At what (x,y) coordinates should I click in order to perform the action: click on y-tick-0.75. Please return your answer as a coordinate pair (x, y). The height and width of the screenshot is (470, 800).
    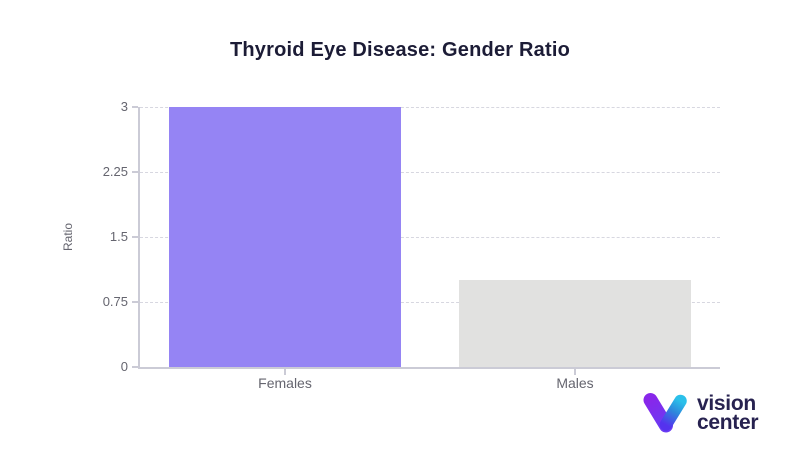
    Looking at the image, I should click on (135, 302).